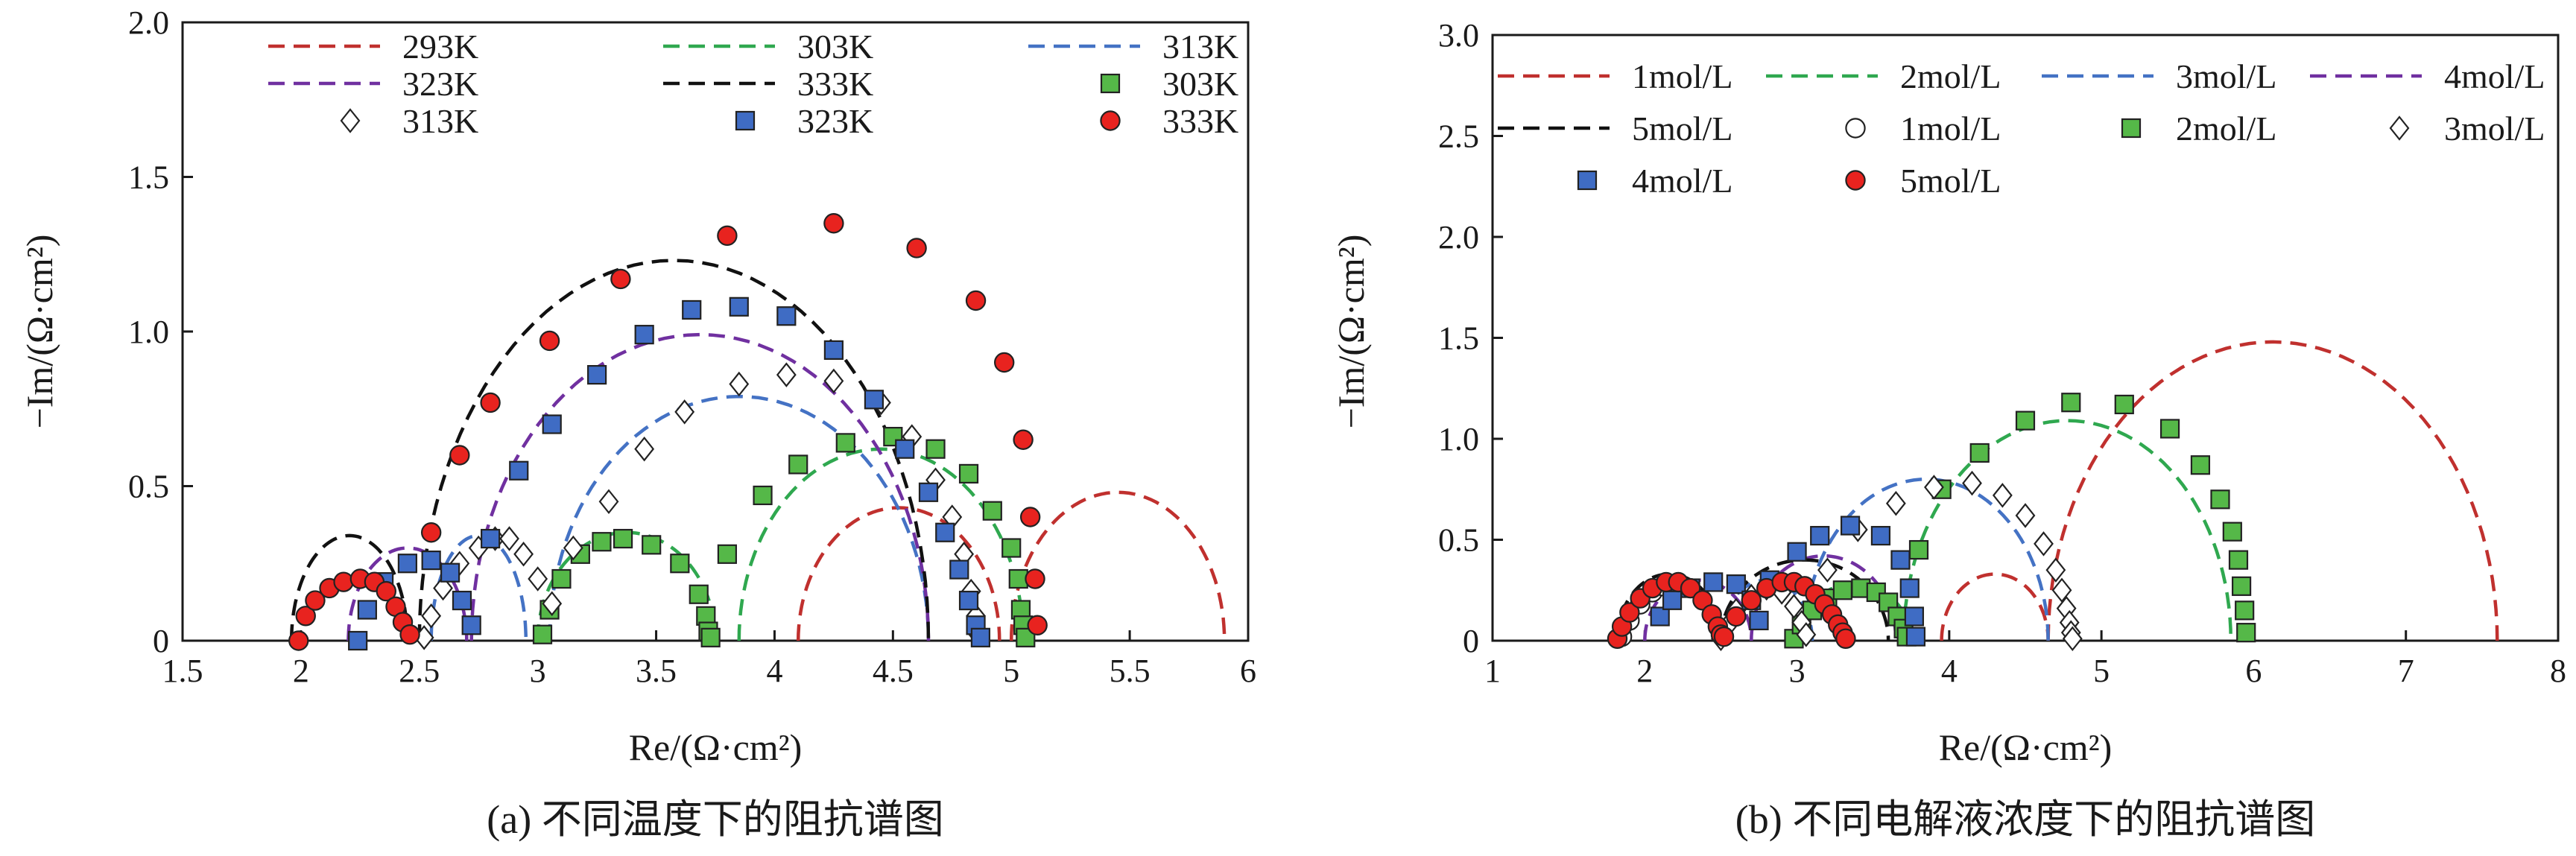 This screenshot has width=2576, height=856. Describe the element at coordinates (1931, 522) in the screenshot. I see `markers-b` at that location.